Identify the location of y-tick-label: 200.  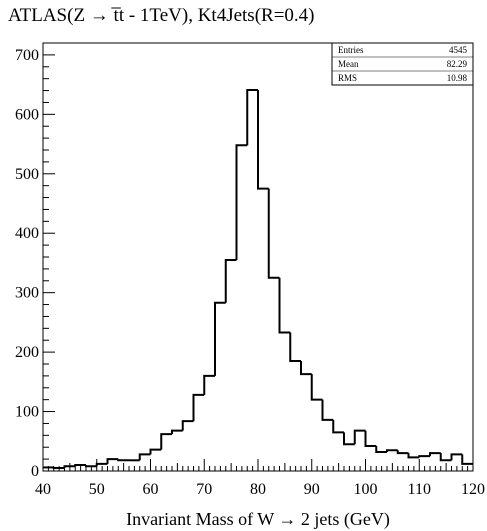
(27, 352).